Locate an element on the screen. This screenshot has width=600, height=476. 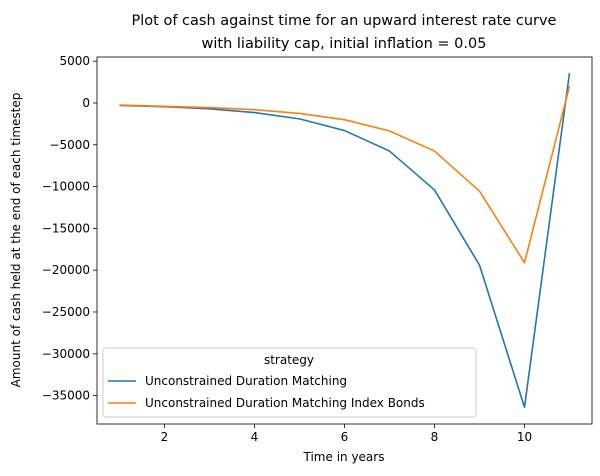
legend-box is located at coordinates (289, 382).